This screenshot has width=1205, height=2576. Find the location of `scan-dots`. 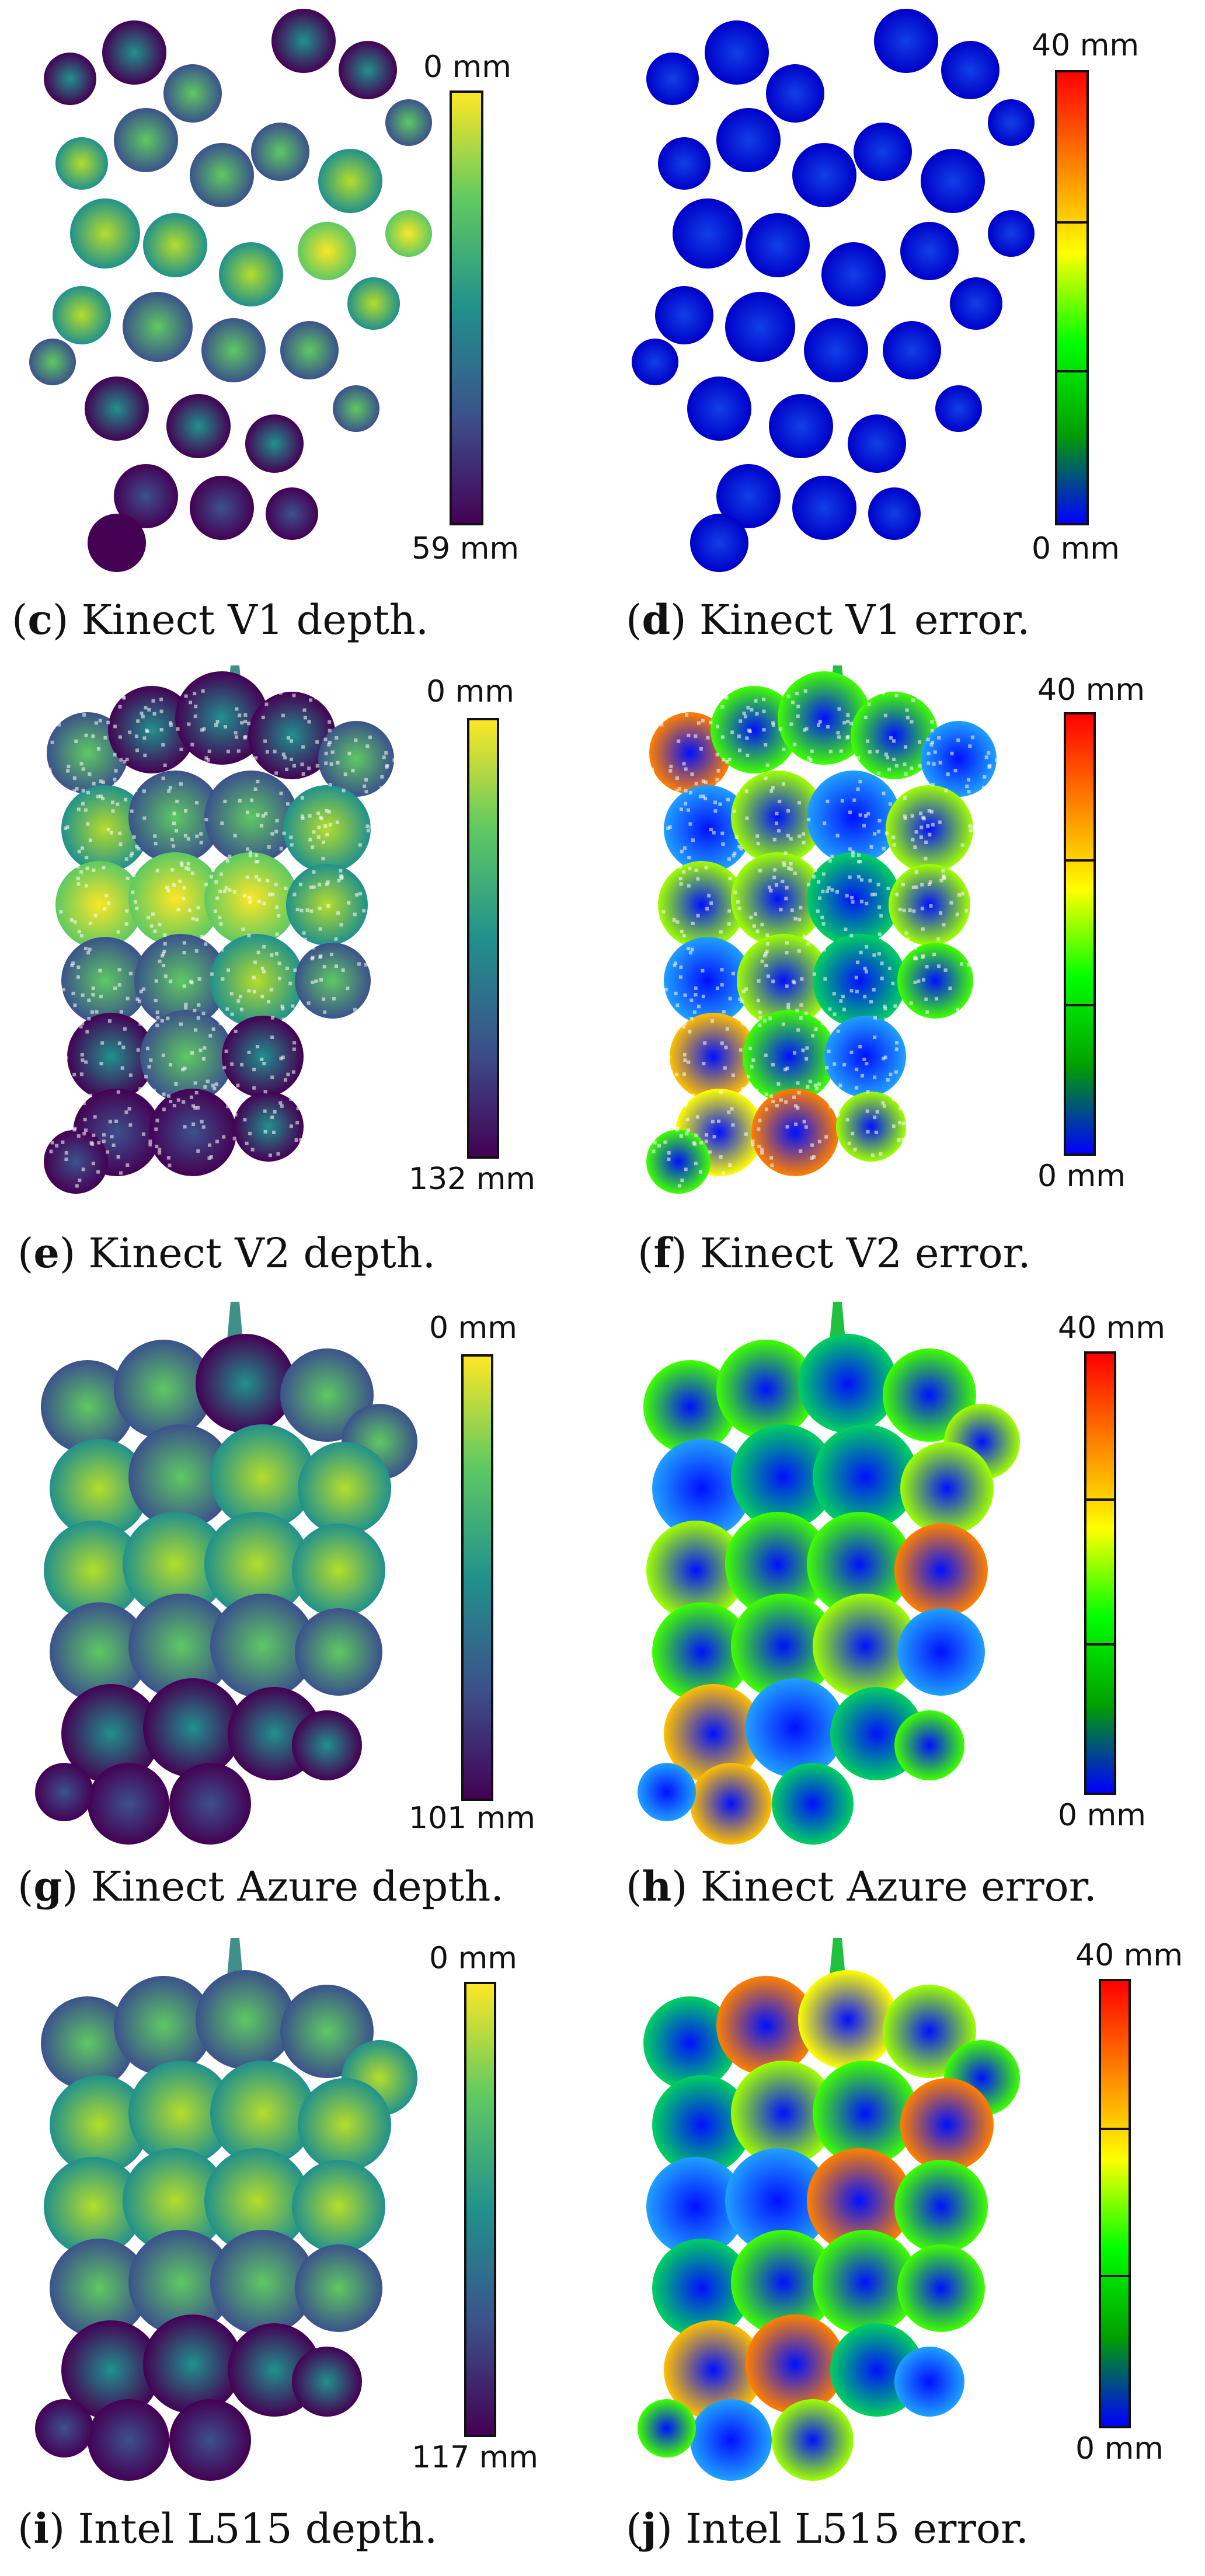

scan-dots is located at coordinates (838, 942).